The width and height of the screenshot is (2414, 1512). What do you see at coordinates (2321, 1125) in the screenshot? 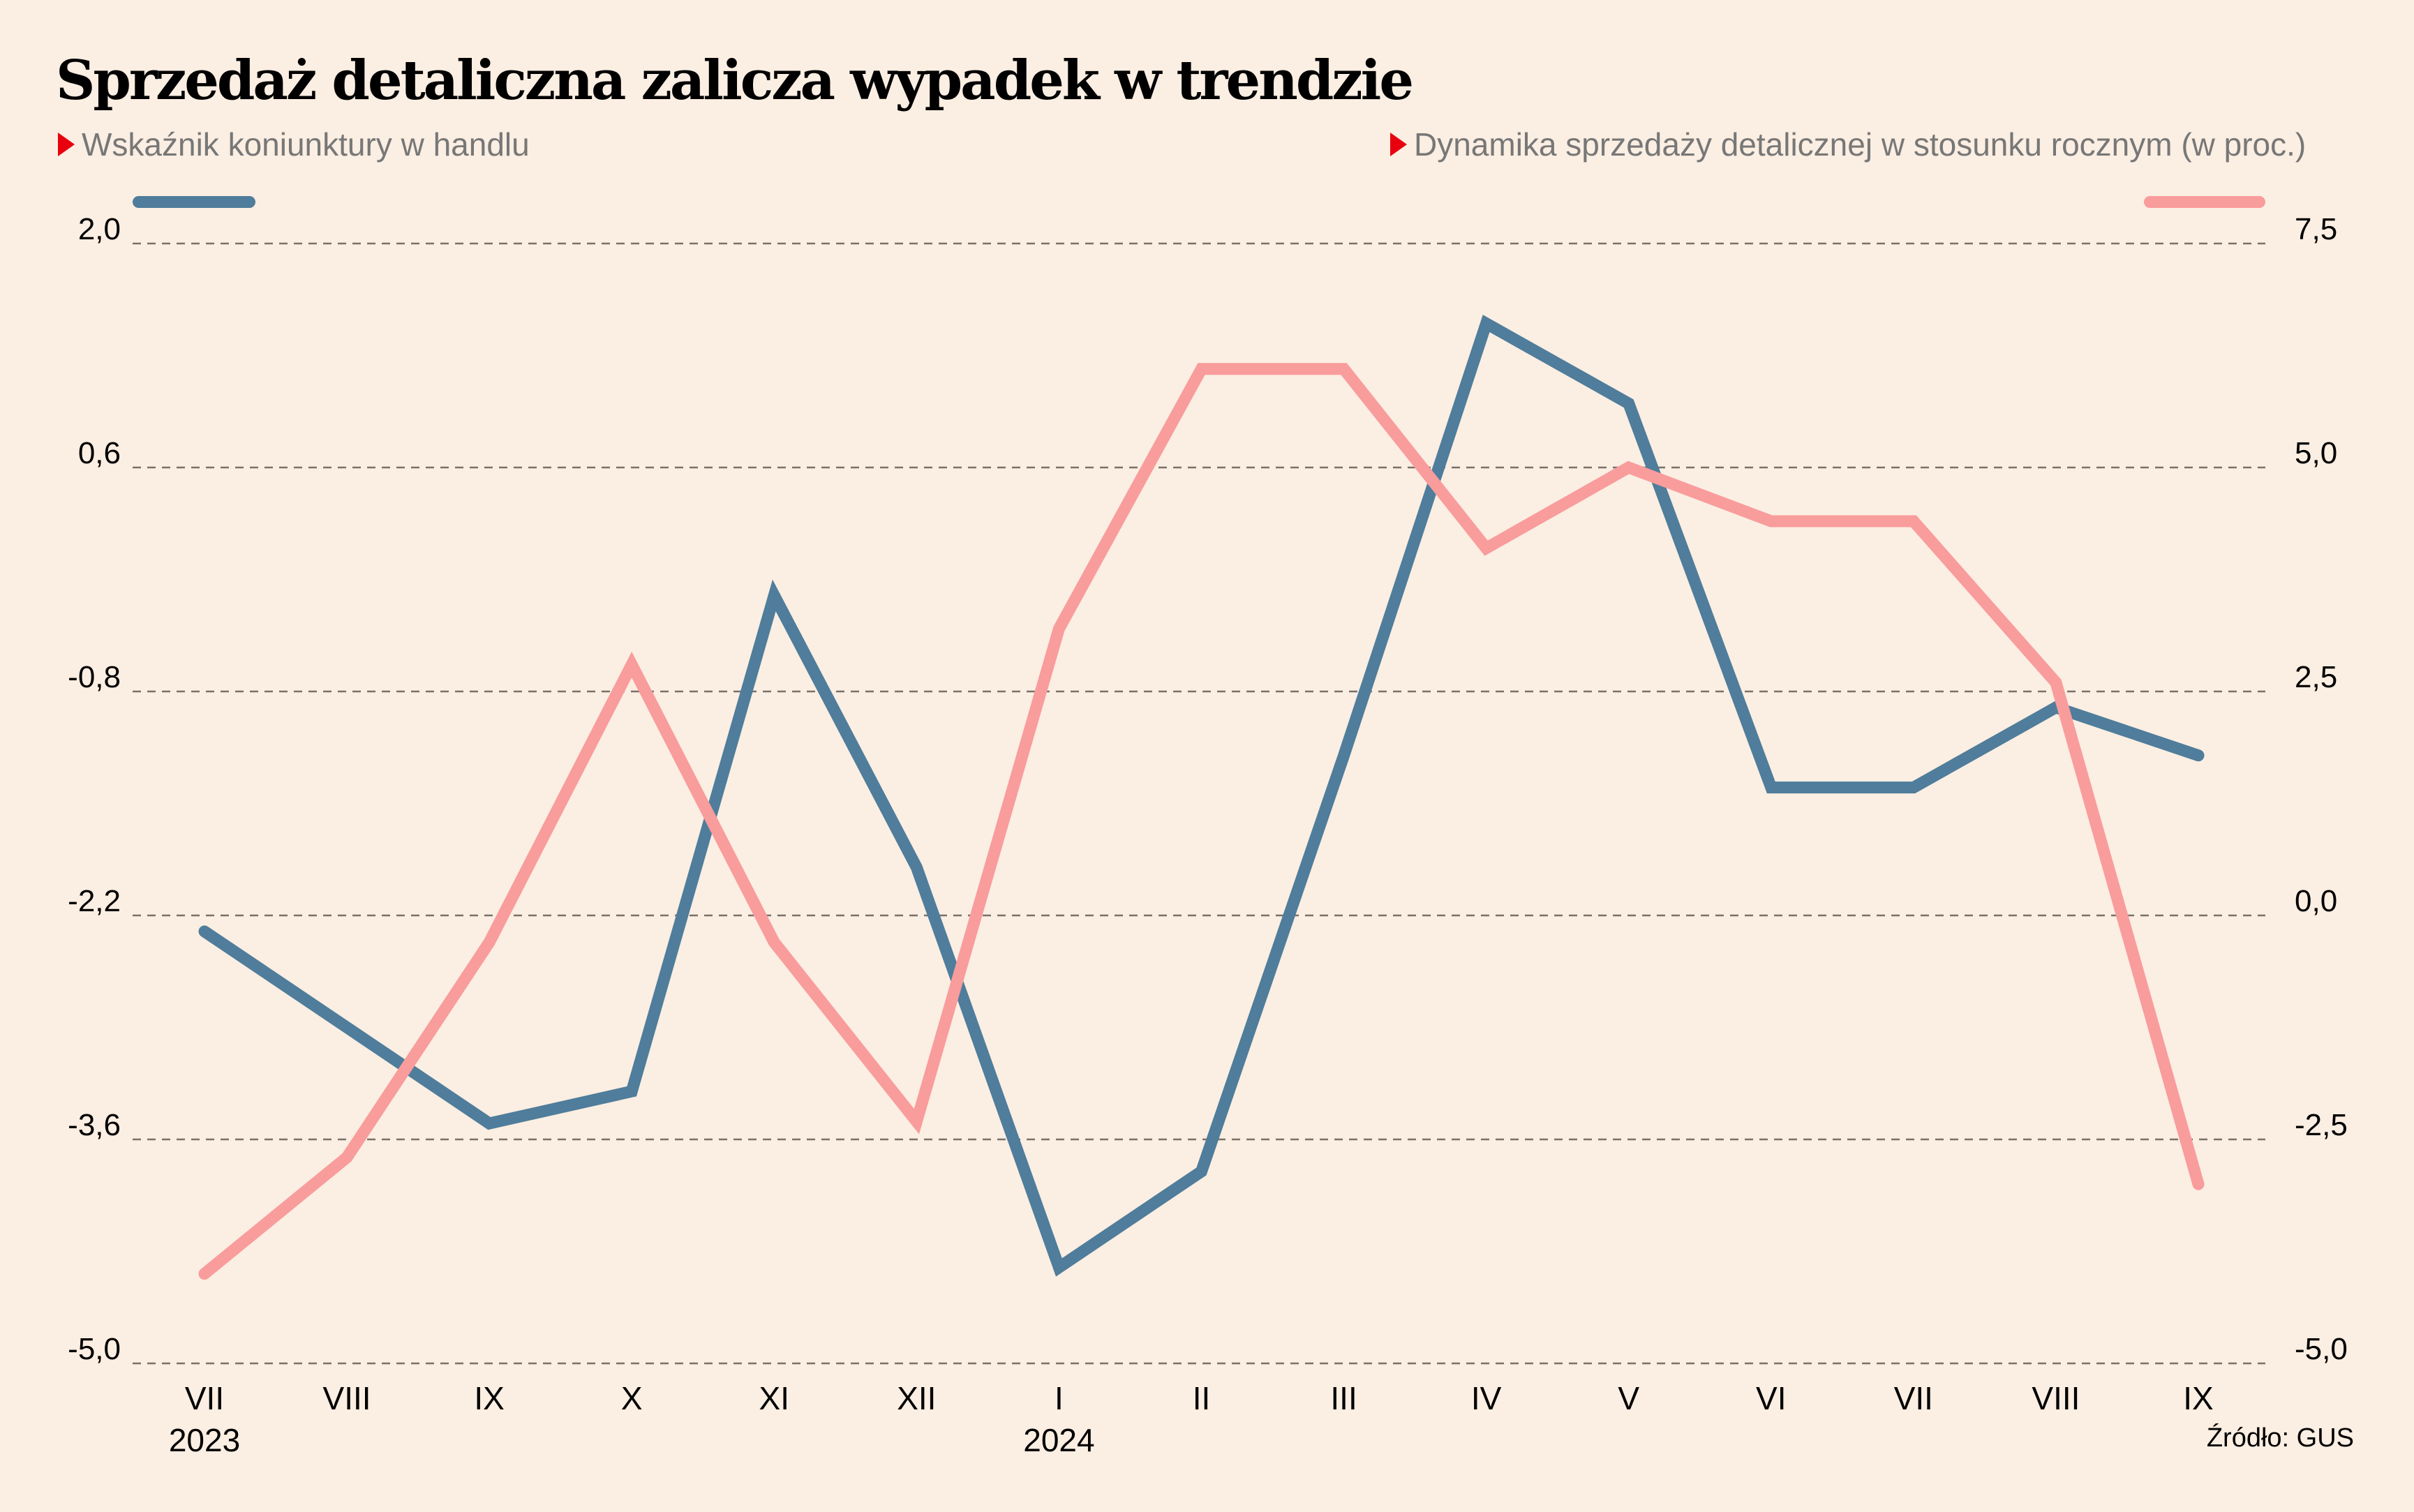
I see `right-axis-tick-label: -2,5` at bounding box center [2321, 1125].